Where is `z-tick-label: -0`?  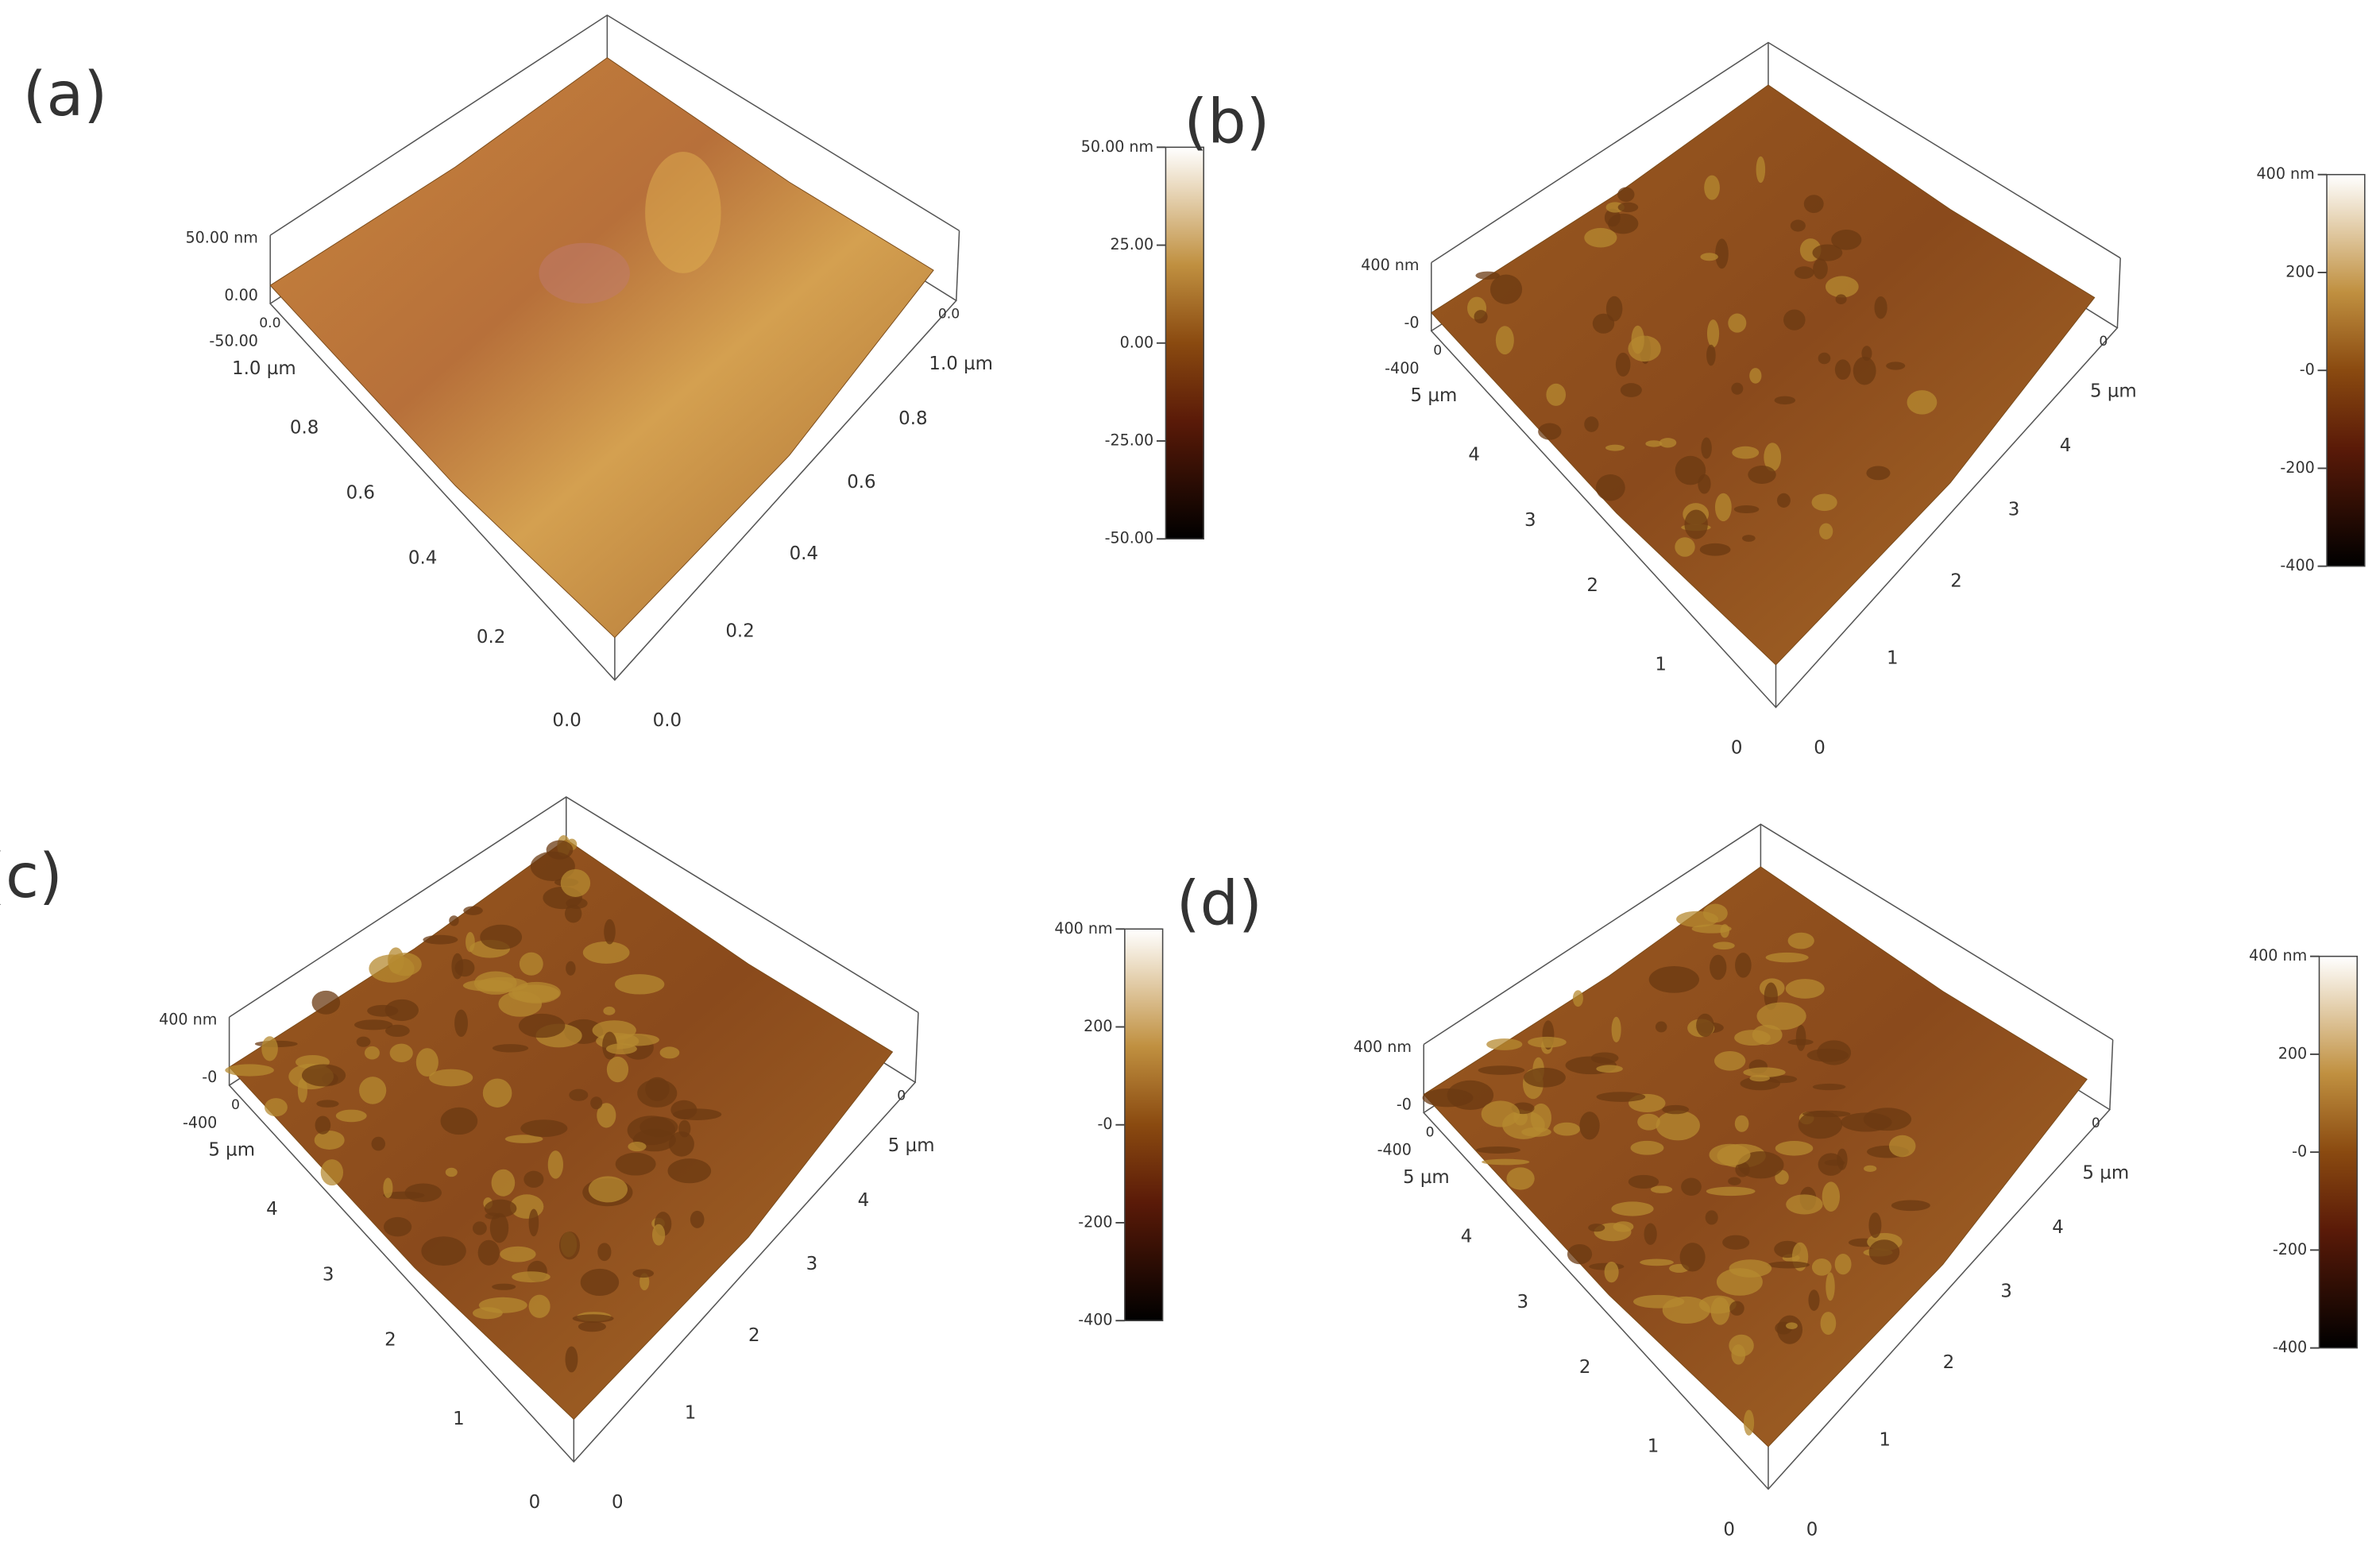
z-tick-label: -0 is located at coordinates (209, 1077).